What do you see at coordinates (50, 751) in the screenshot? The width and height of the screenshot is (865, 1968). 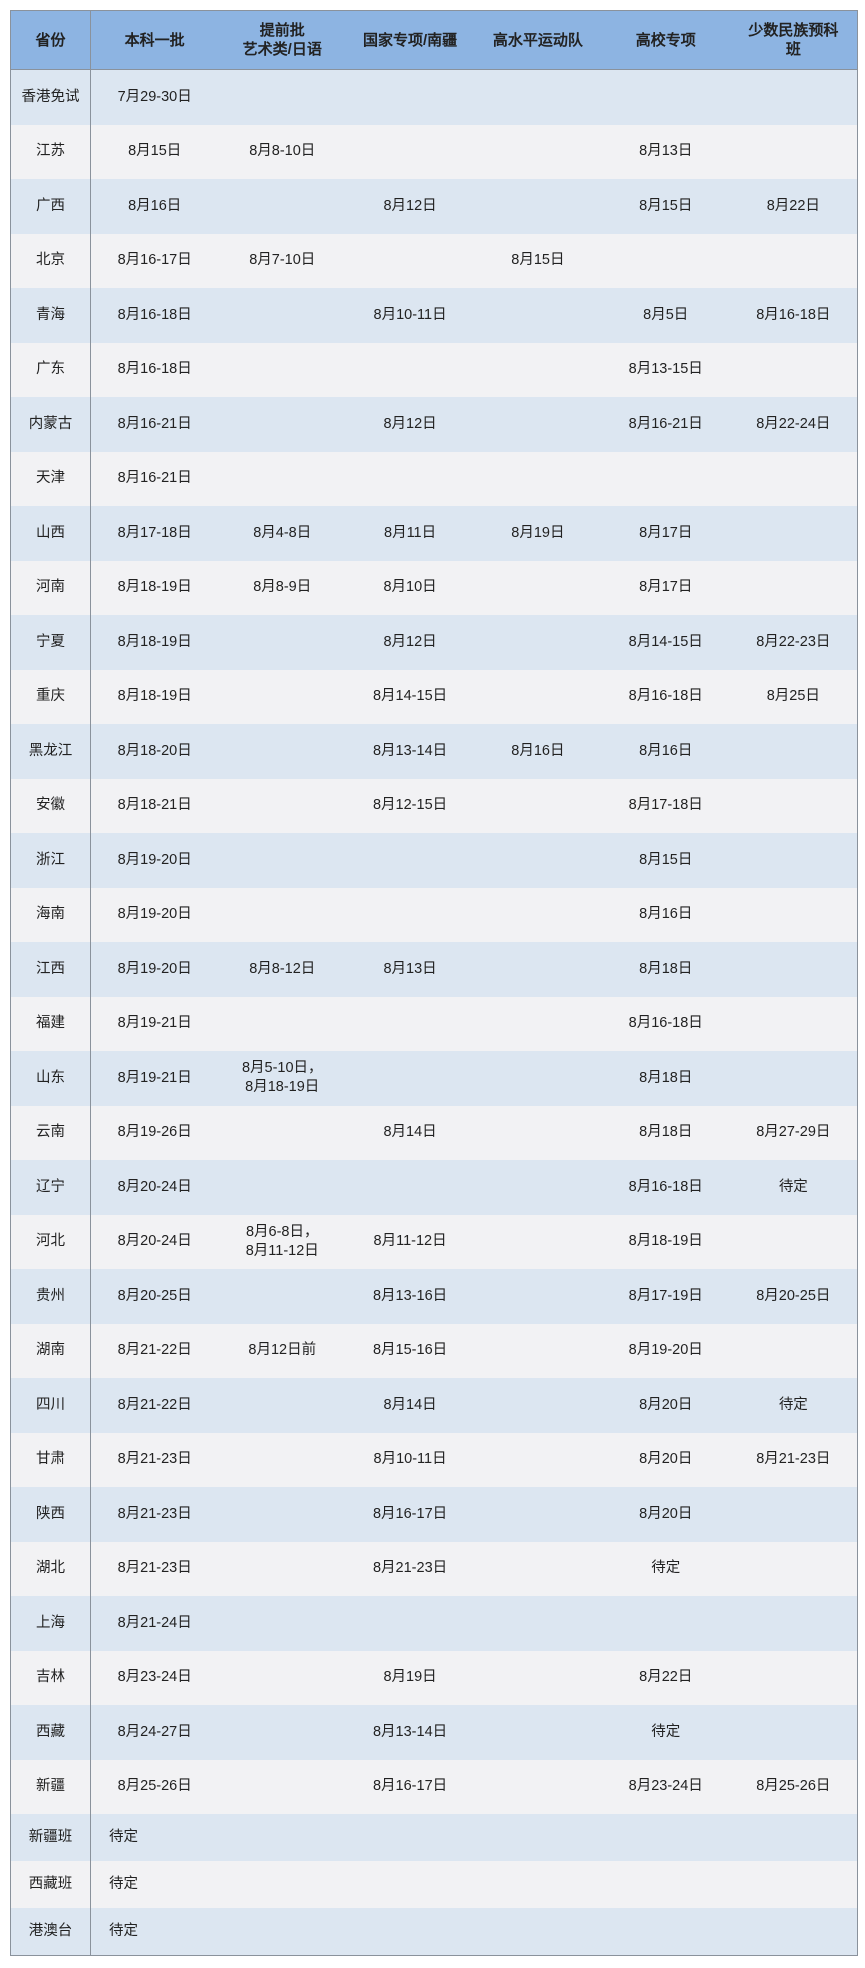 I see `province-cell: 黑龙江` at bounding box center [50, 751].